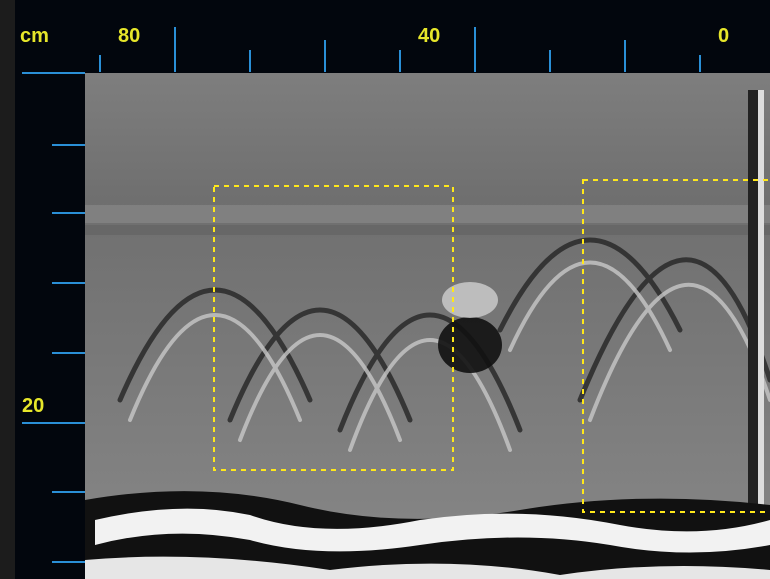 Image resolution: width=770 pixels, height=579 pixels. What do you see at coordinates (429, 36) in the screenshot?
I see `top-tick-label: 40` at bounding box center [429, 36].